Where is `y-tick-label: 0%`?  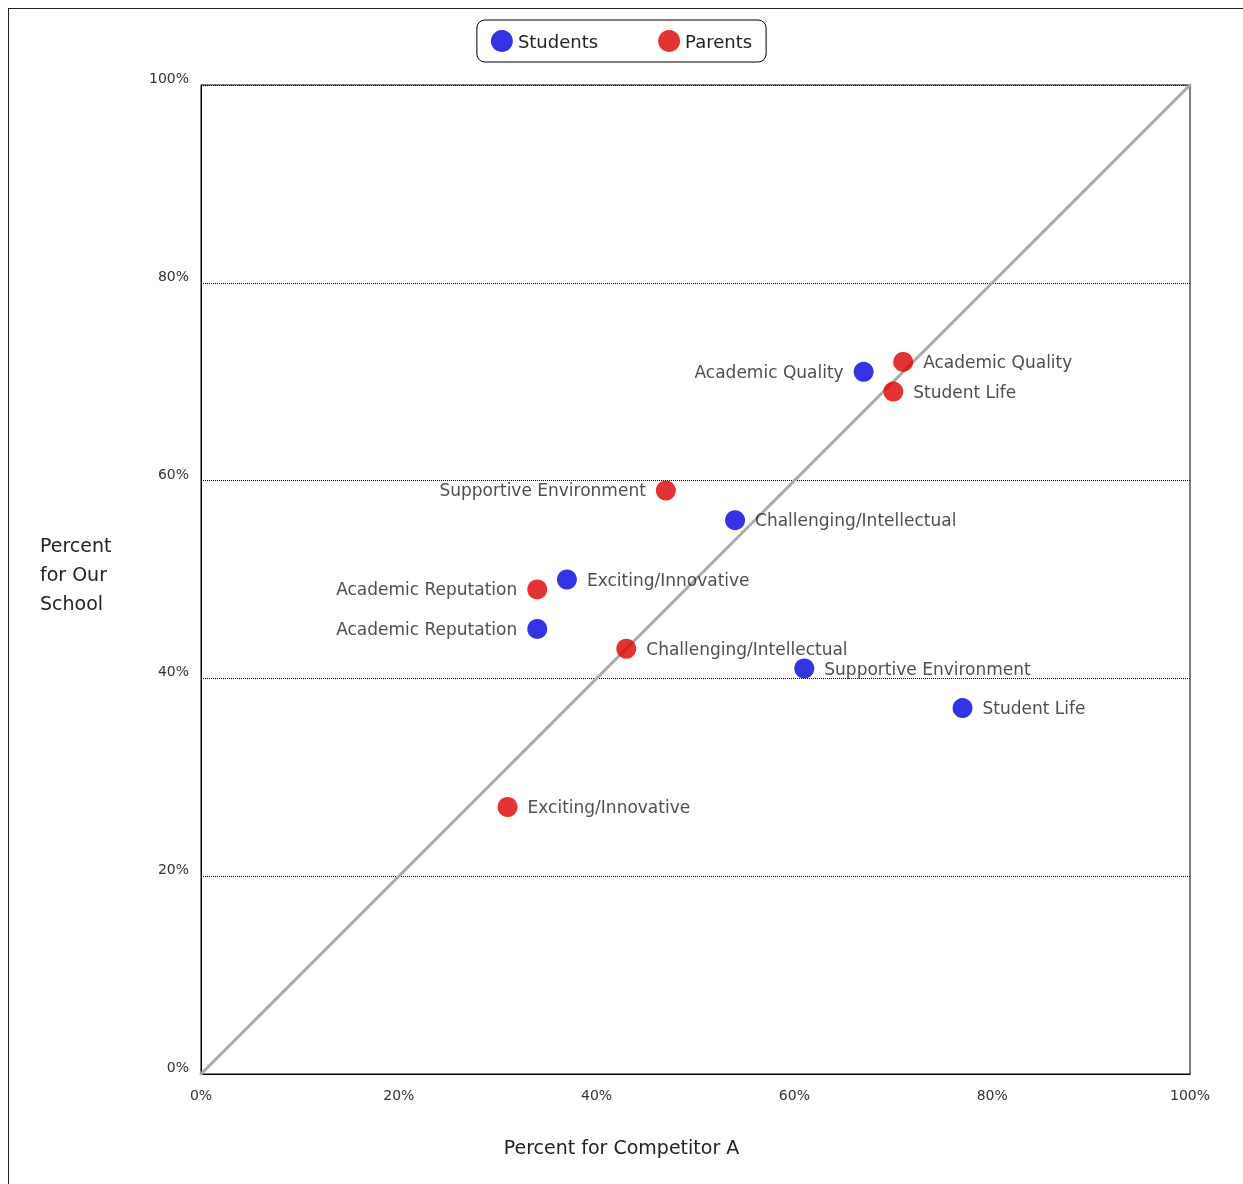 y-tick-label: 0% is located at coordinates (177, 1067).